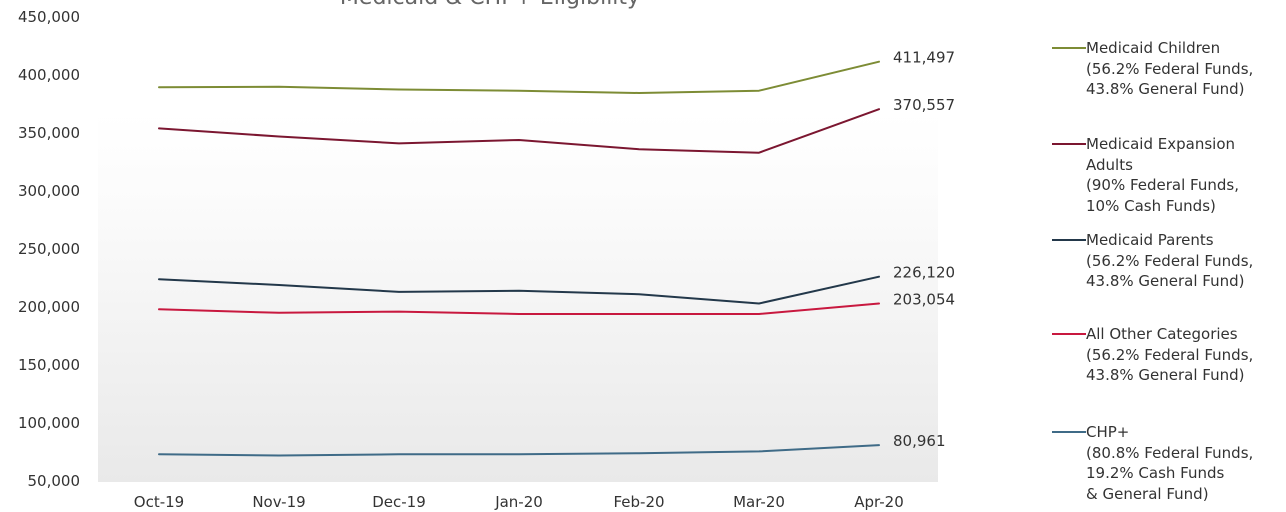 The height and width of the screenshot is (512, 1286). Describe the element at coordinates (1150, 240) in the screenshot. I see `legend-label-line: Medicaid Parents` at that location.